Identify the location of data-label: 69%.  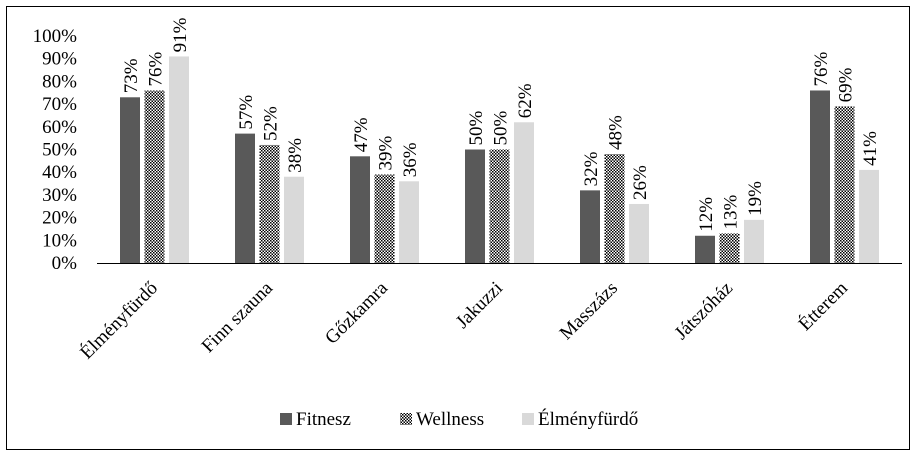
(846, 84).